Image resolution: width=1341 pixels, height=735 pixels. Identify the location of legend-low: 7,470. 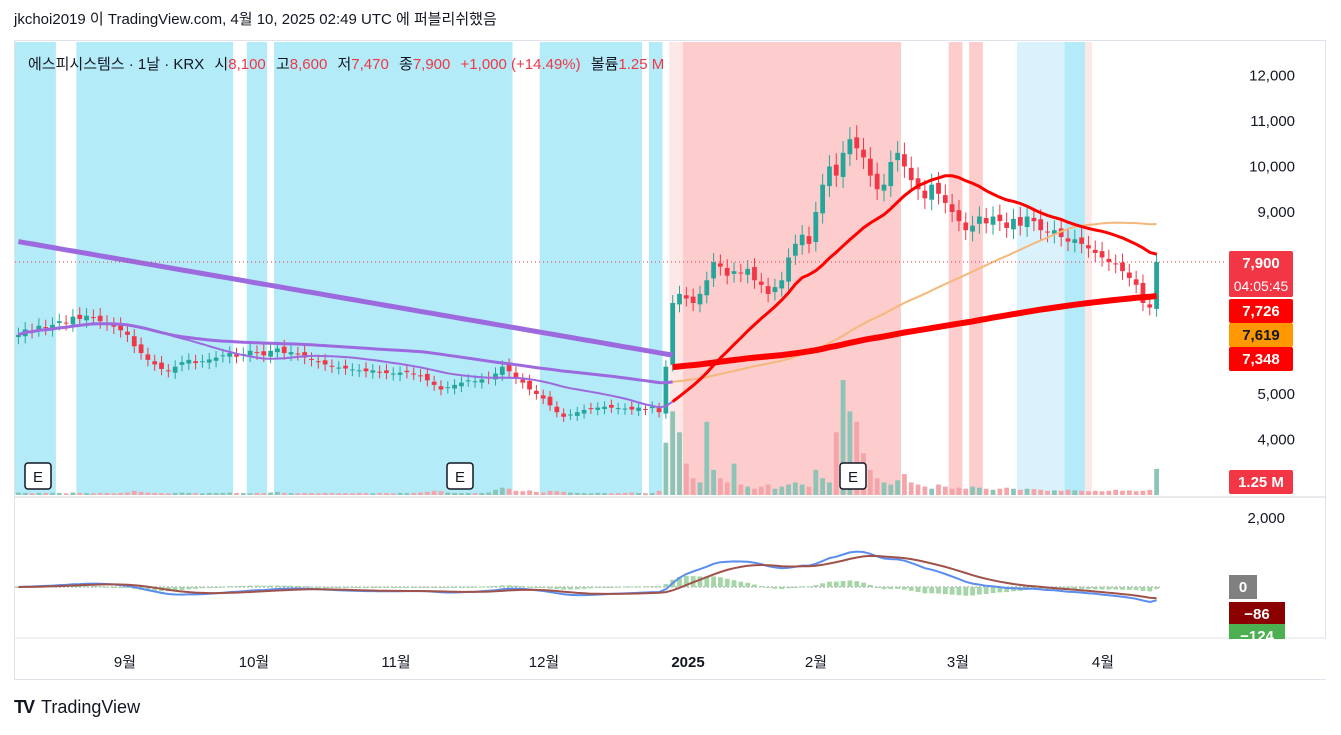
(370, 64).